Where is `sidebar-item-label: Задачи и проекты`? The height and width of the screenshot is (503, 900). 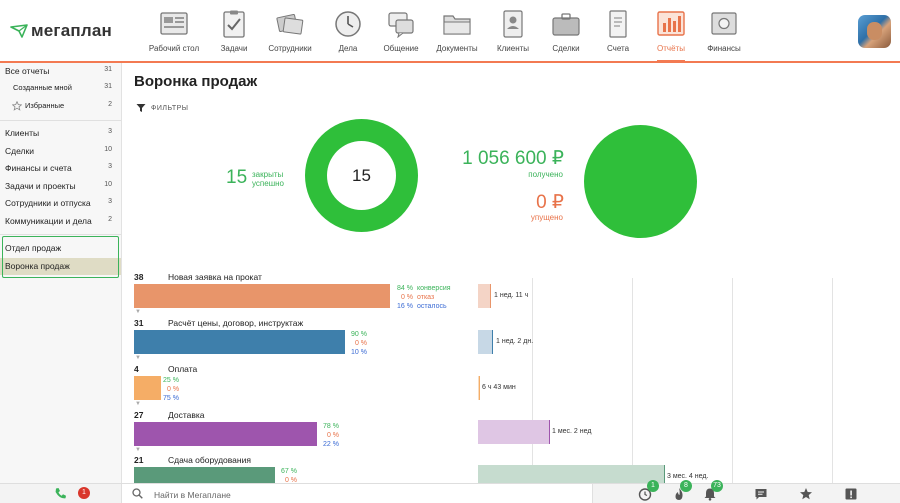 sidebar-item-label: Задачи и проекты is located at coordinates (40, 186).